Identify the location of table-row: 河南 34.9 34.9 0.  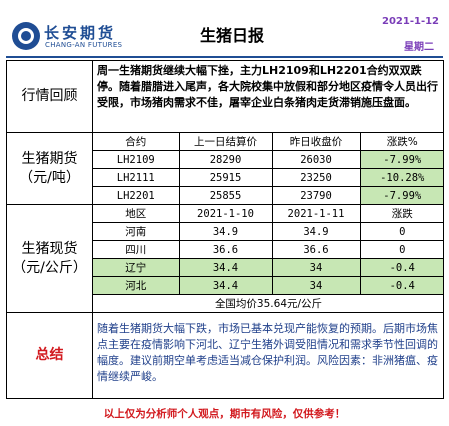
(268, 231).